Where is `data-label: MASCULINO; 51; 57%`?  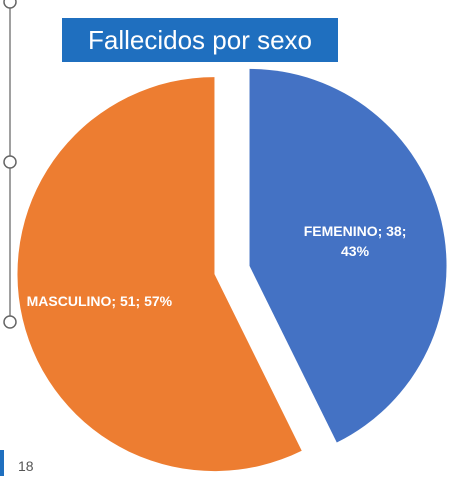
data-label: MASCULINO; 51; 57% is located at coordinates (99, 300).